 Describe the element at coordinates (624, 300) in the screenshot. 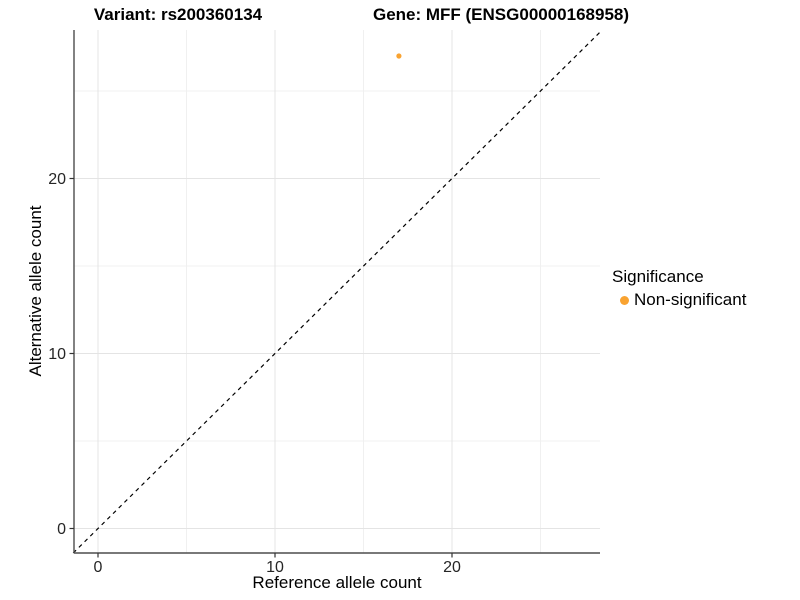

I see `legend-point-icon` at that location.